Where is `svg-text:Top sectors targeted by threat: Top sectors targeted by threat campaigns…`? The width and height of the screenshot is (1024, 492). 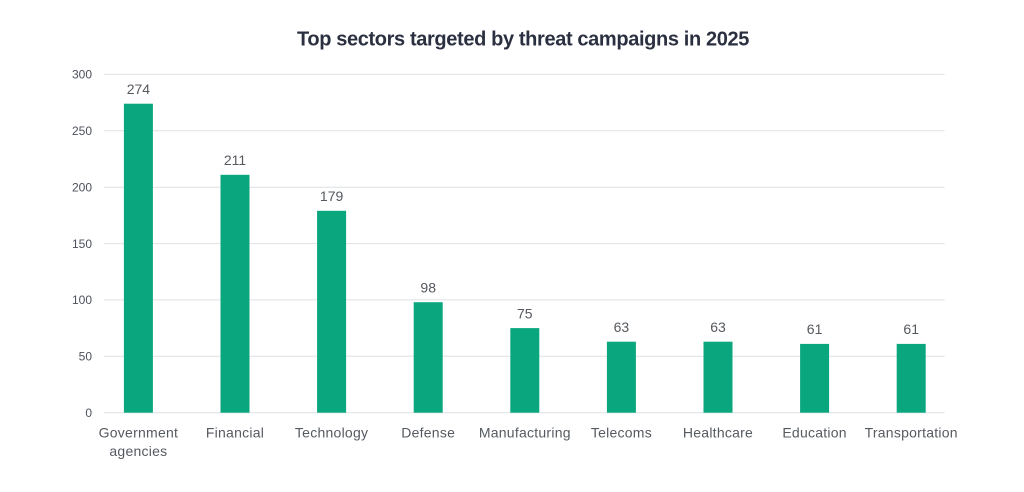 svg-text:Top sectors targeted by threat: Top sectors targeted by threat campaigns… is located at coordinates (523, 40).